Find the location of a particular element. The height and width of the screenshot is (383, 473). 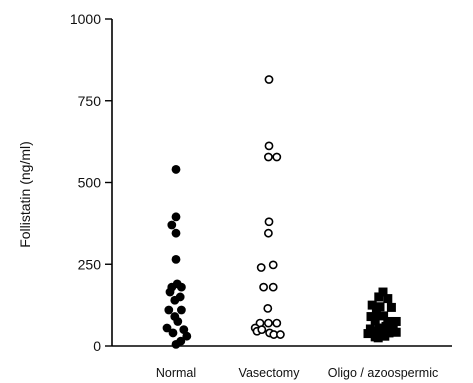

category-label: Oligo / azoospermic is located at coordinates (383, 373).